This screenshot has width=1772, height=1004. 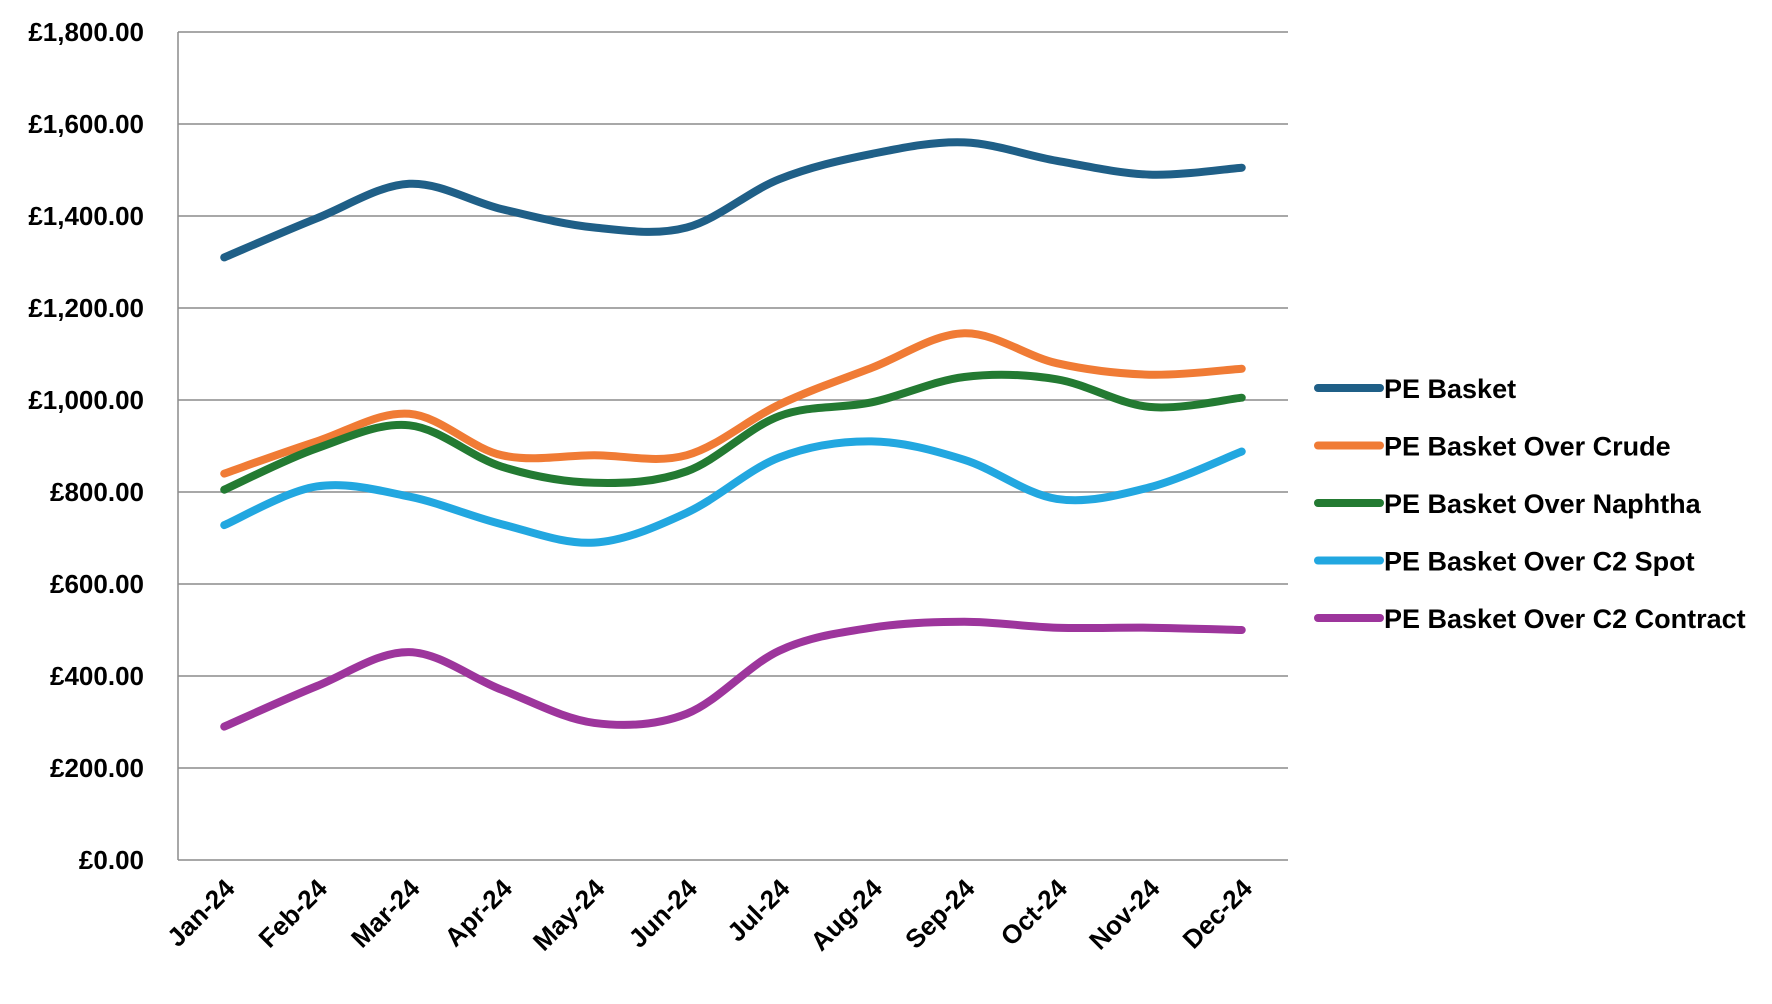 What do you see at coordinates (1527, 447) in the screenshot?
I see `legend-label: PE Basket Over Crude` at bounding box center [1527, 447].